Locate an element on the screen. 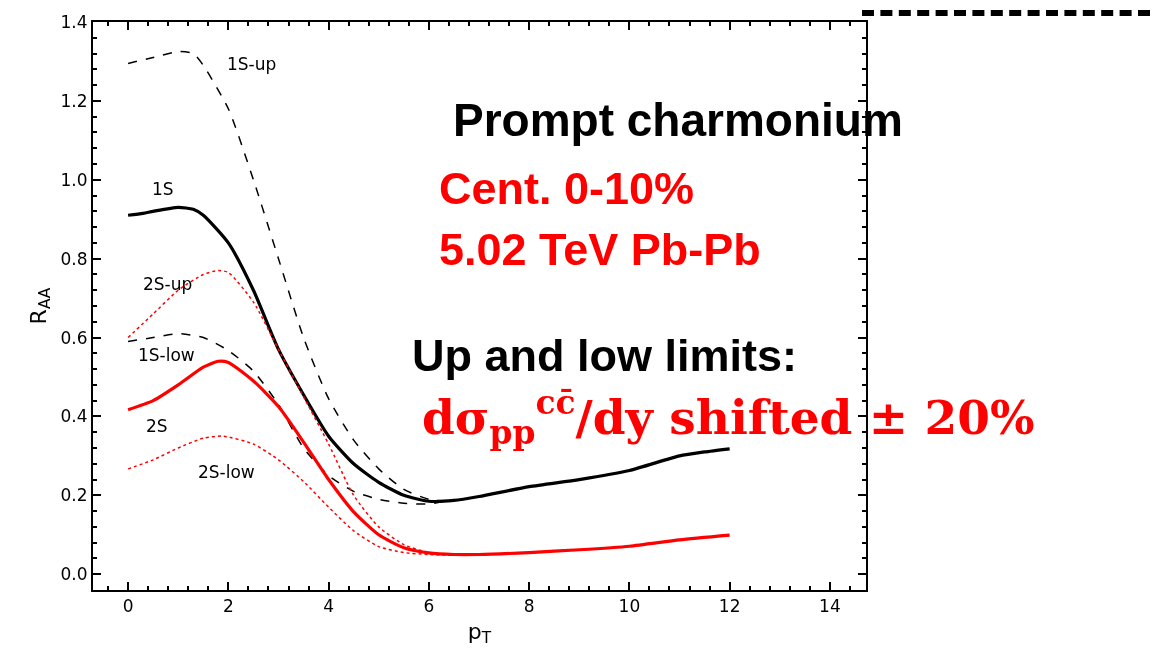 This screenshot has width=1153, height=658. series-label: 1S-low is located at coordinates (166, 355).